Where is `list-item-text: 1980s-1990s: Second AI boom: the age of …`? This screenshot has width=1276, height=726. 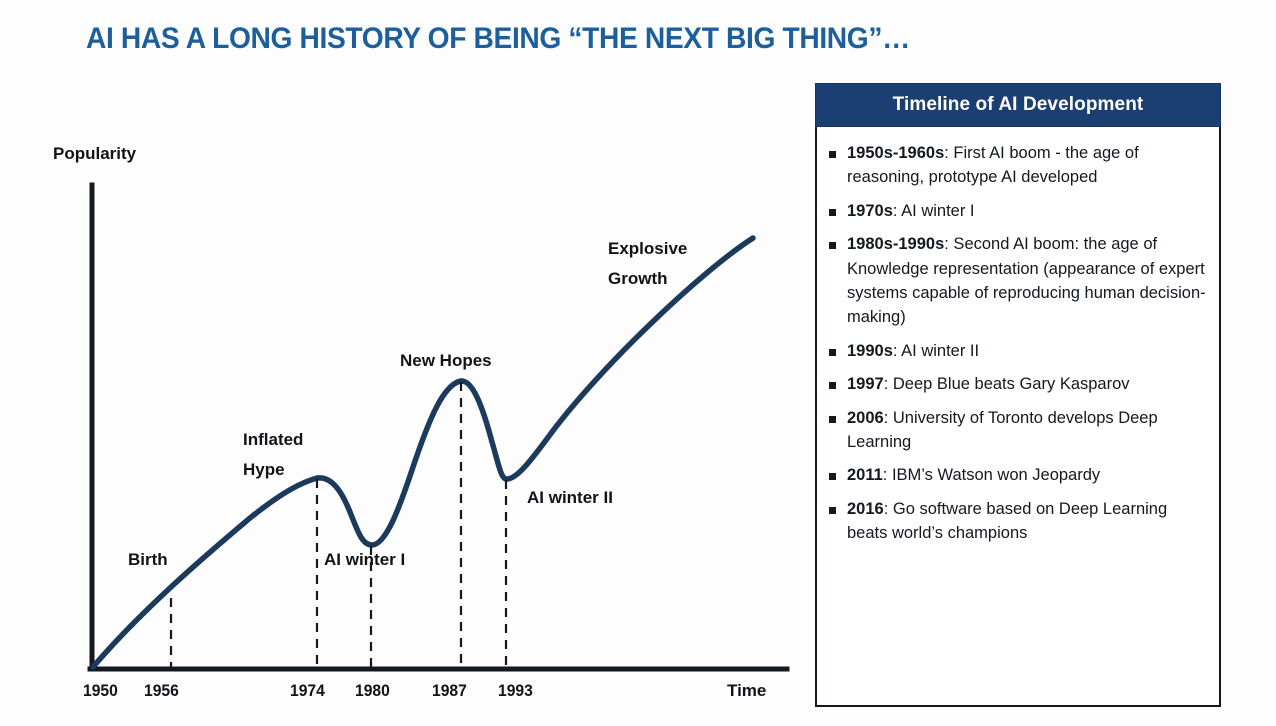
list-item-text: 1980s-1990s: Second AI boom: the age of … is located at coordinates (1026, 281).